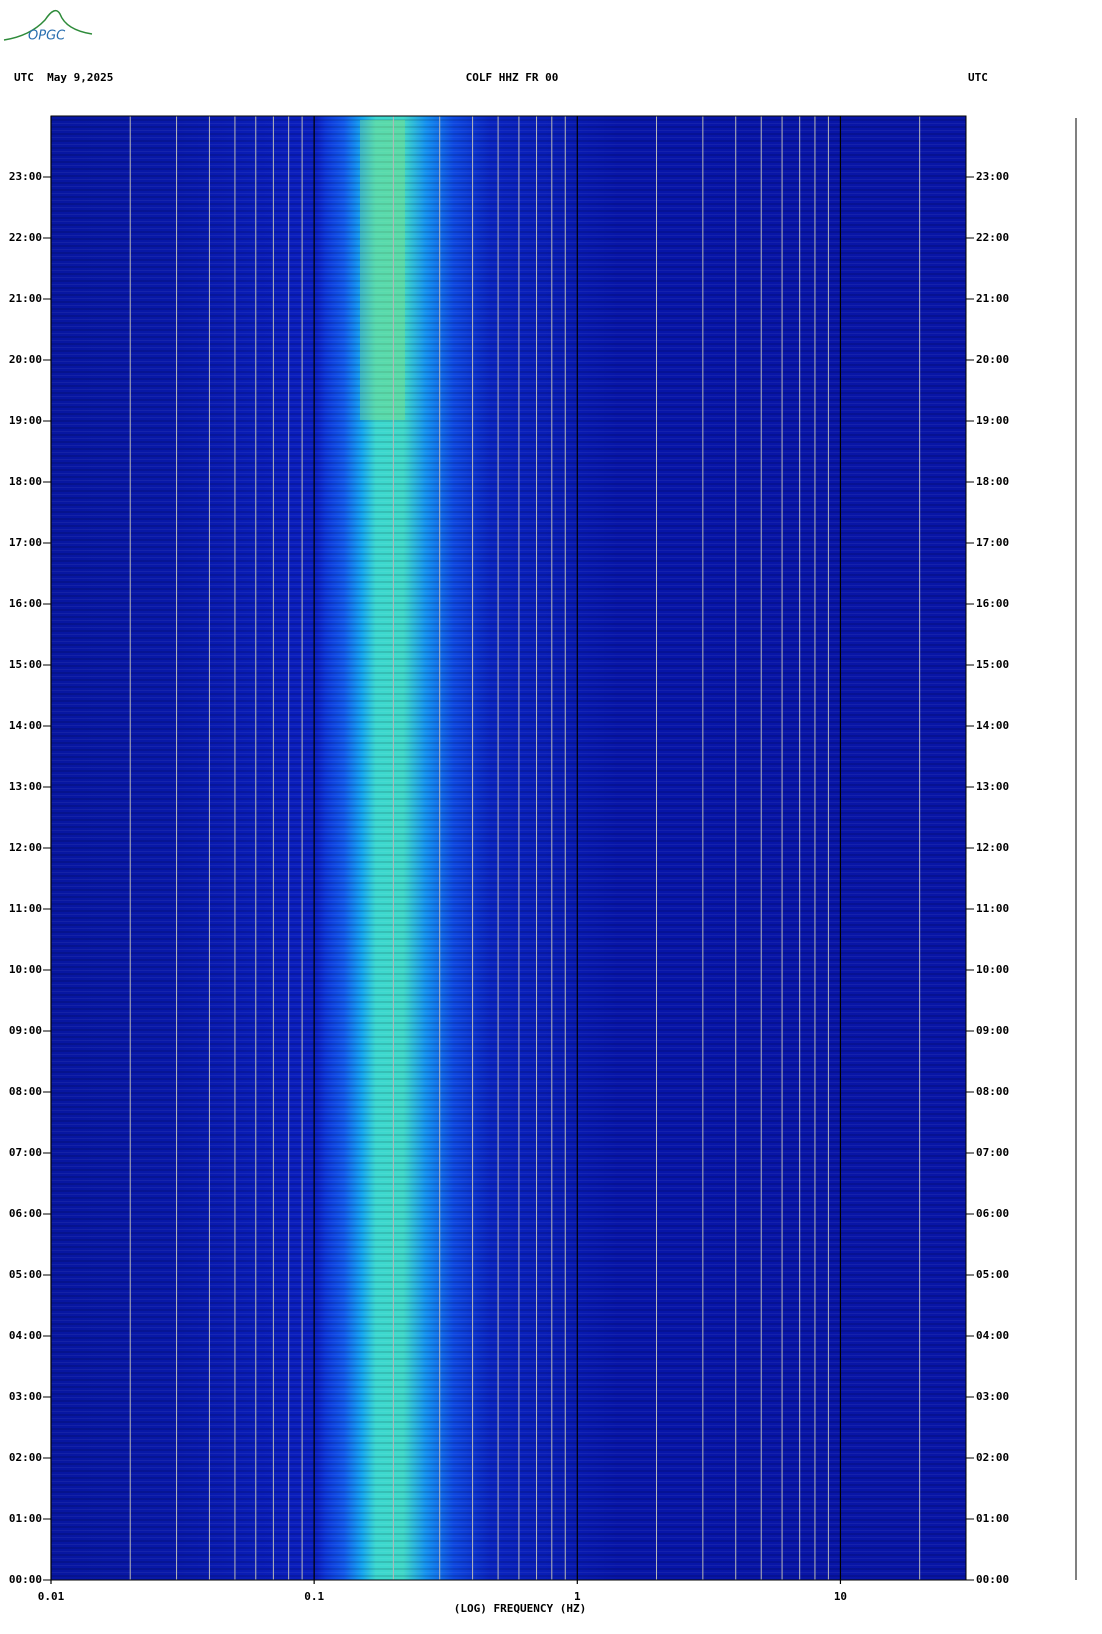 The height and width of the screenshot is (1634, 1102). What do you see at coordinates (25, 237) in the screenshot?
I see `y-tick-label: 22:00` at bounding box center [25, 237].